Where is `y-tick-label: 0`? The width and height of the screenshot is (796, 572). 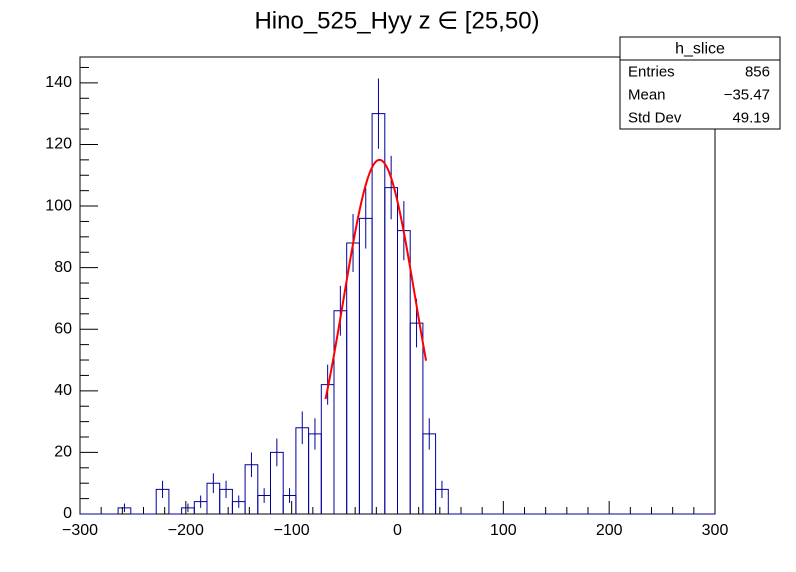
y-tick-label: 0 is located at coordinates (67, 513).